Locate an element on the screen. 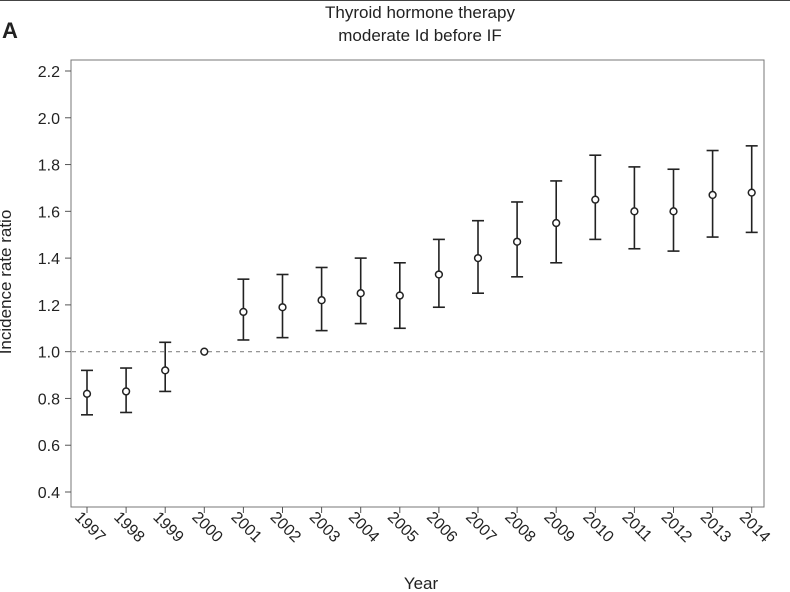  y-tick-label: 1.6 is located at coordinates (49, 212).